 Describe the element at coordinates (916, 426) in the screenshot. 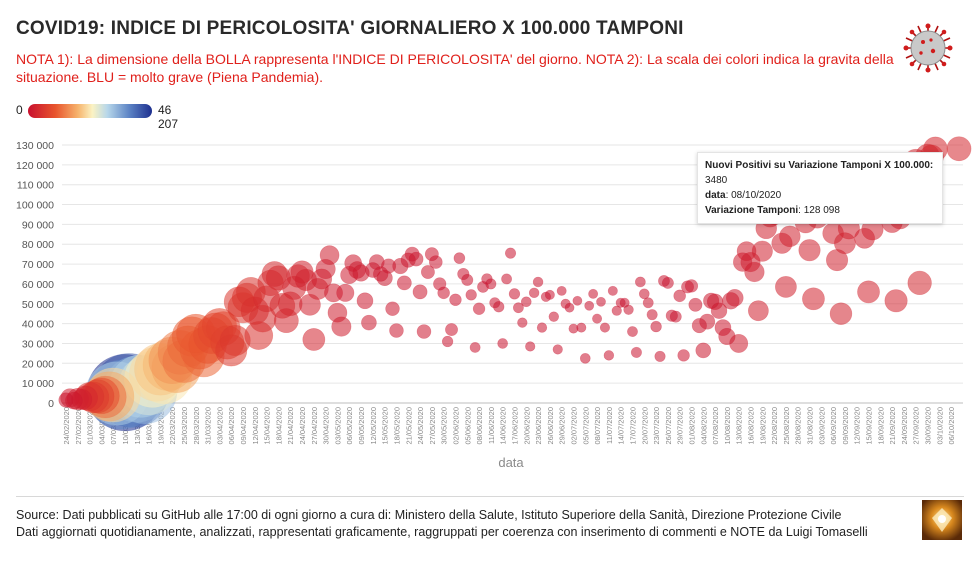

I see `x-tick-label: 27/09/2020` at that location.